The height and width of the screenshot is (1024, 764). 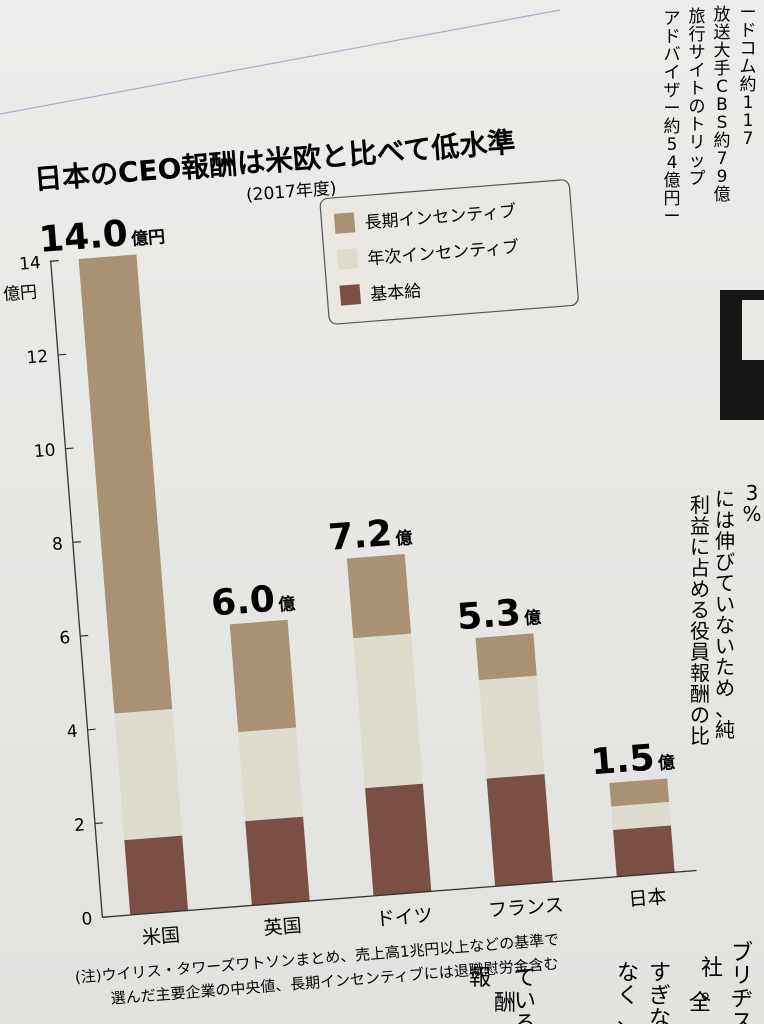 What do you see at coordinates (722, 141) in the screenshot?
I see `vertical-char: 約` at bounding box center [722, 141].